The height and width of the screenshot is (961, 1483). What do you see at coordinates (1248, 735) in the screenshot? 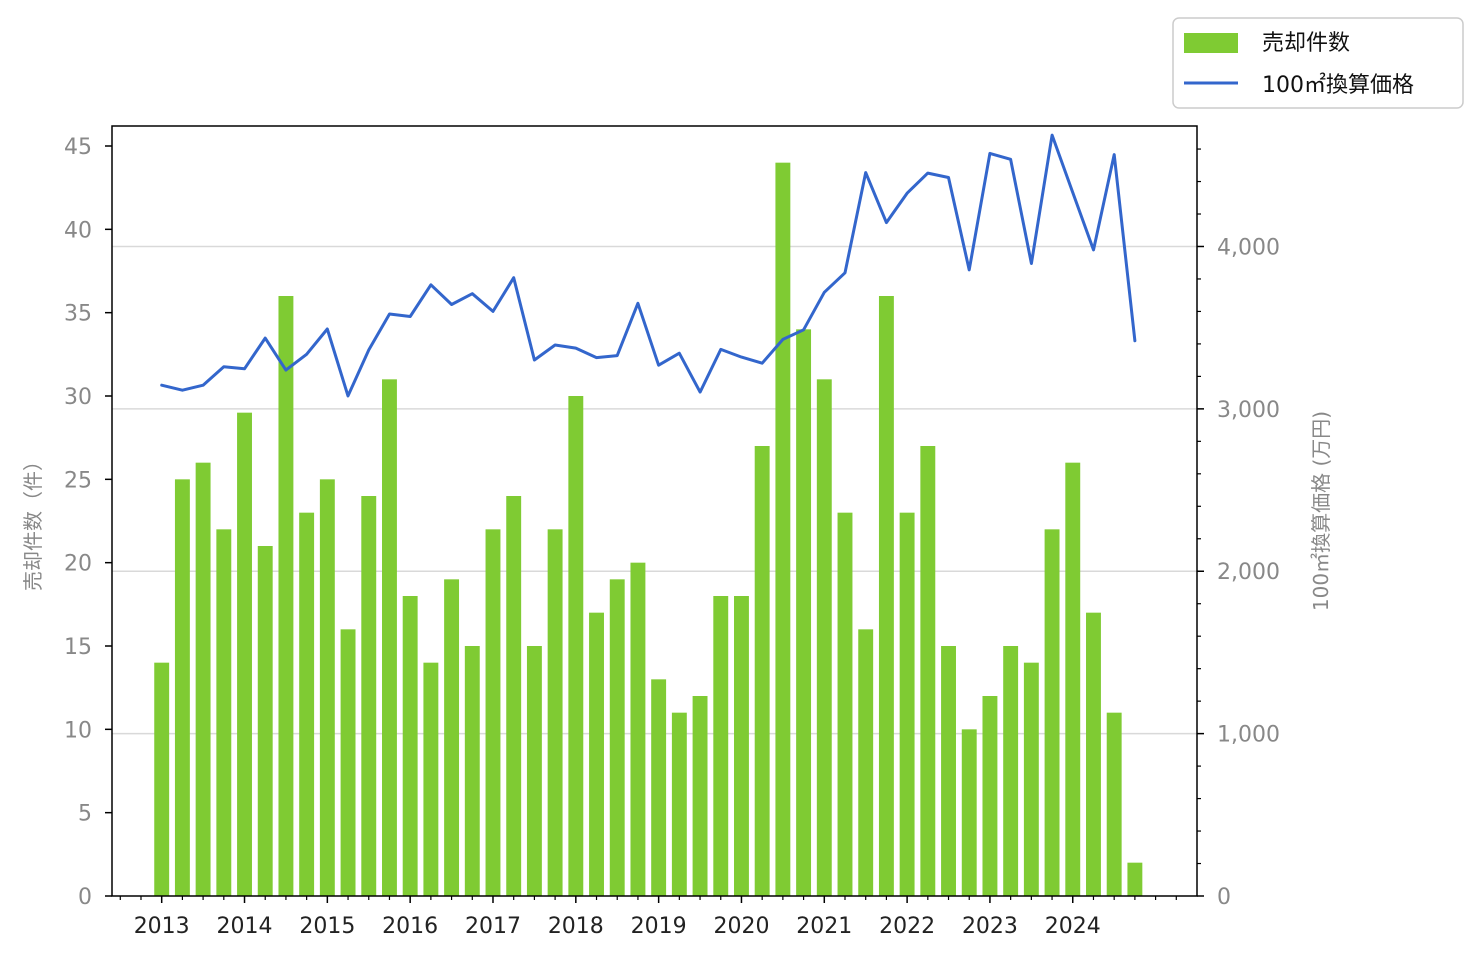
I see `right-tick-label-1: 1,000` at bounding box center [1248, 735].